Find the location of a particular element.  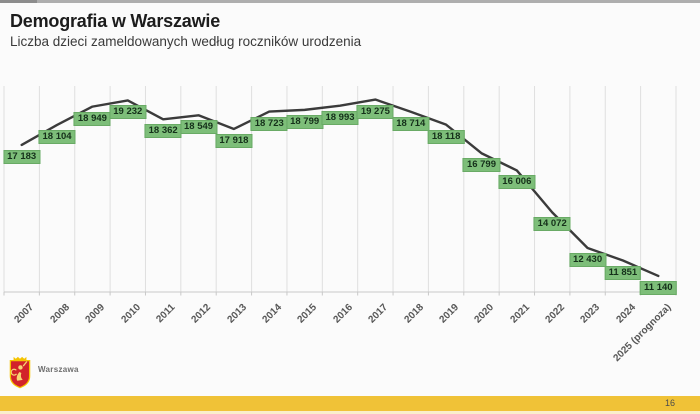

x-axis-label: 2024 is located at coordinates (626, 314).